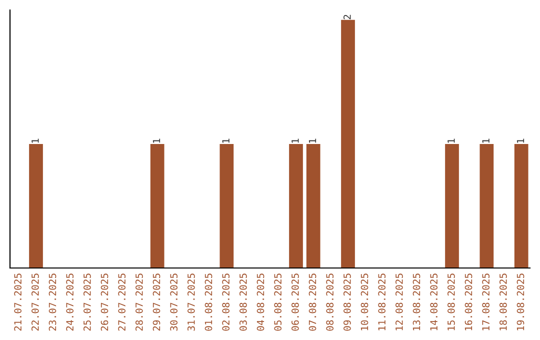  Describe the element at coordinates (156, 302) in the screenshot. I see `x-tick-label: 29.07.2025` at that location.